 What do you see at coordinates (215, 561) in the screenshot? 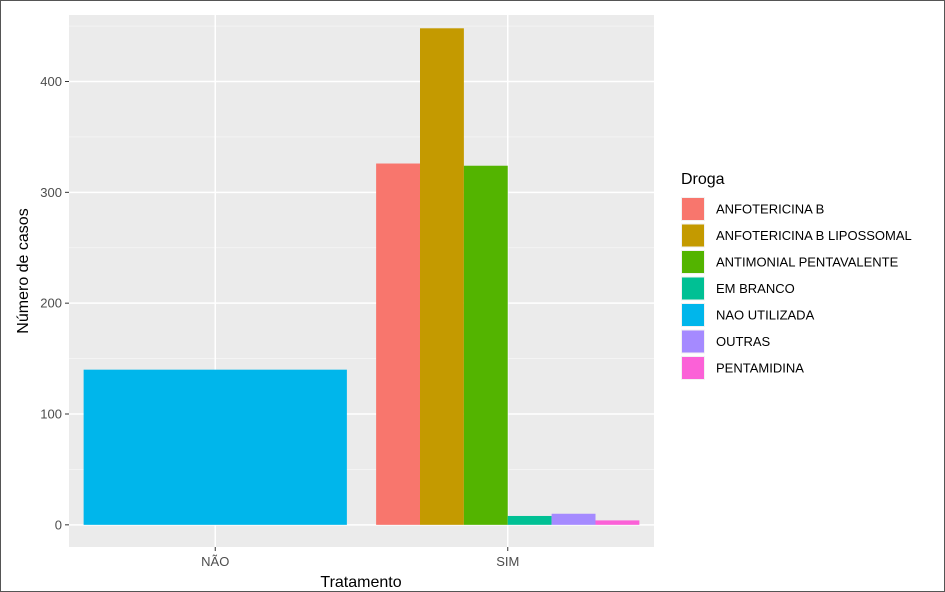
I see `x-tick-label: NÃO` at bounding box center [215, 561].